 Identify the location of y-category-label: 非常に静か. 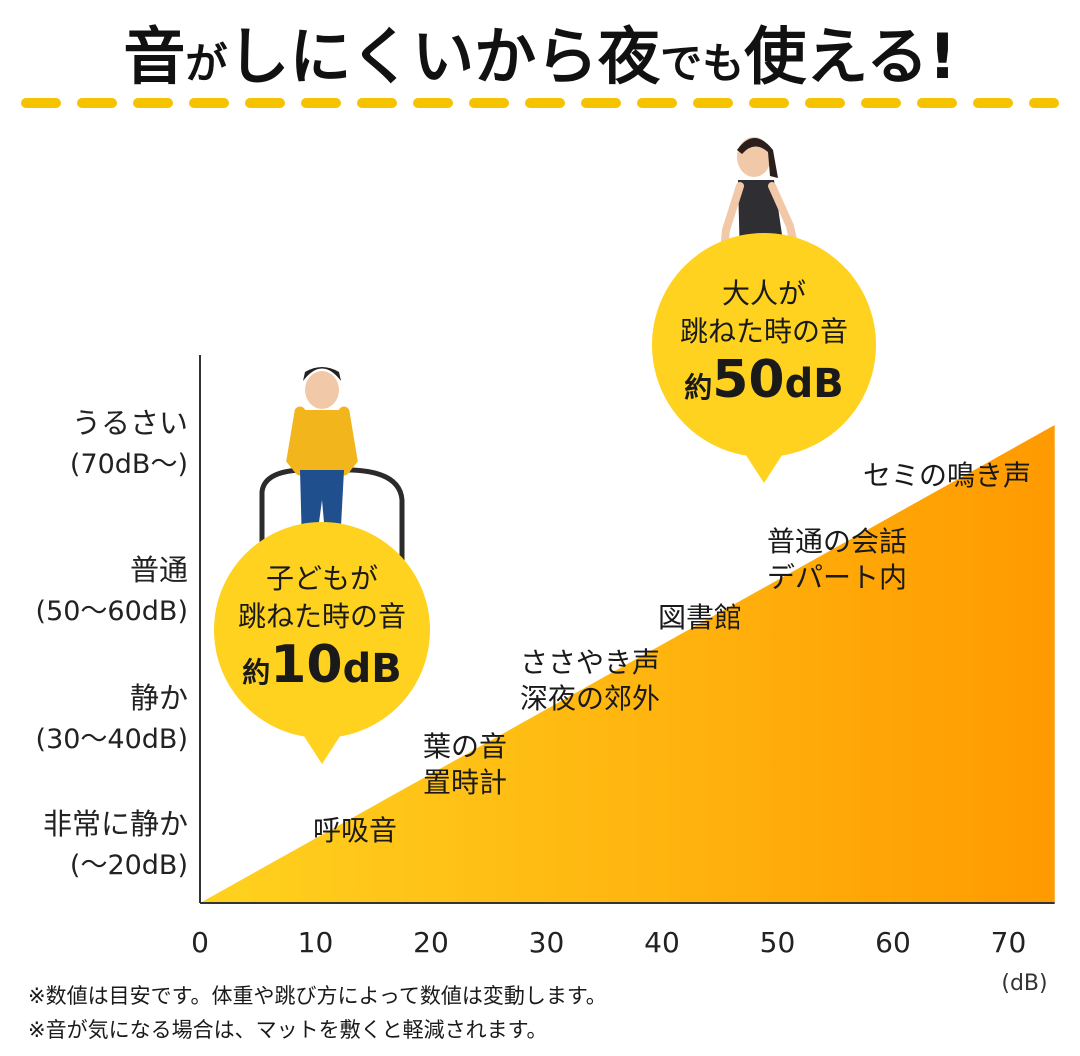
(115, 824).